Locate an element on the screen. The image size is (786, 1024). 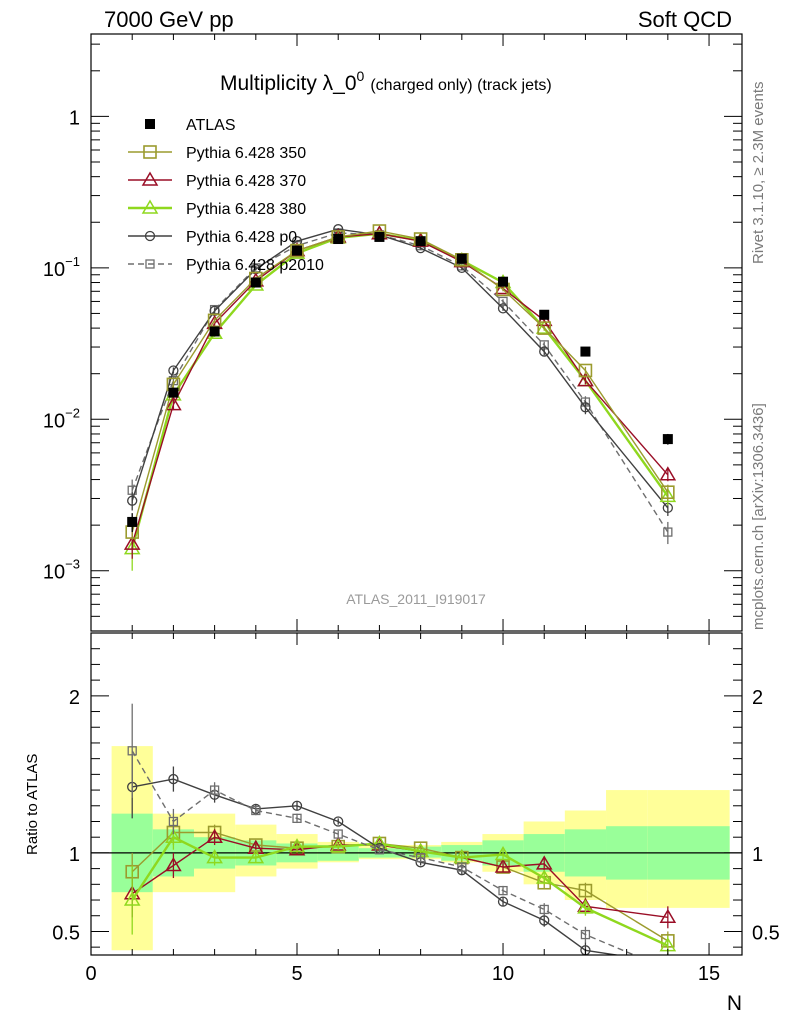
legend-label: Pythia 6.428 p0 is located at coordinates (241, 237).